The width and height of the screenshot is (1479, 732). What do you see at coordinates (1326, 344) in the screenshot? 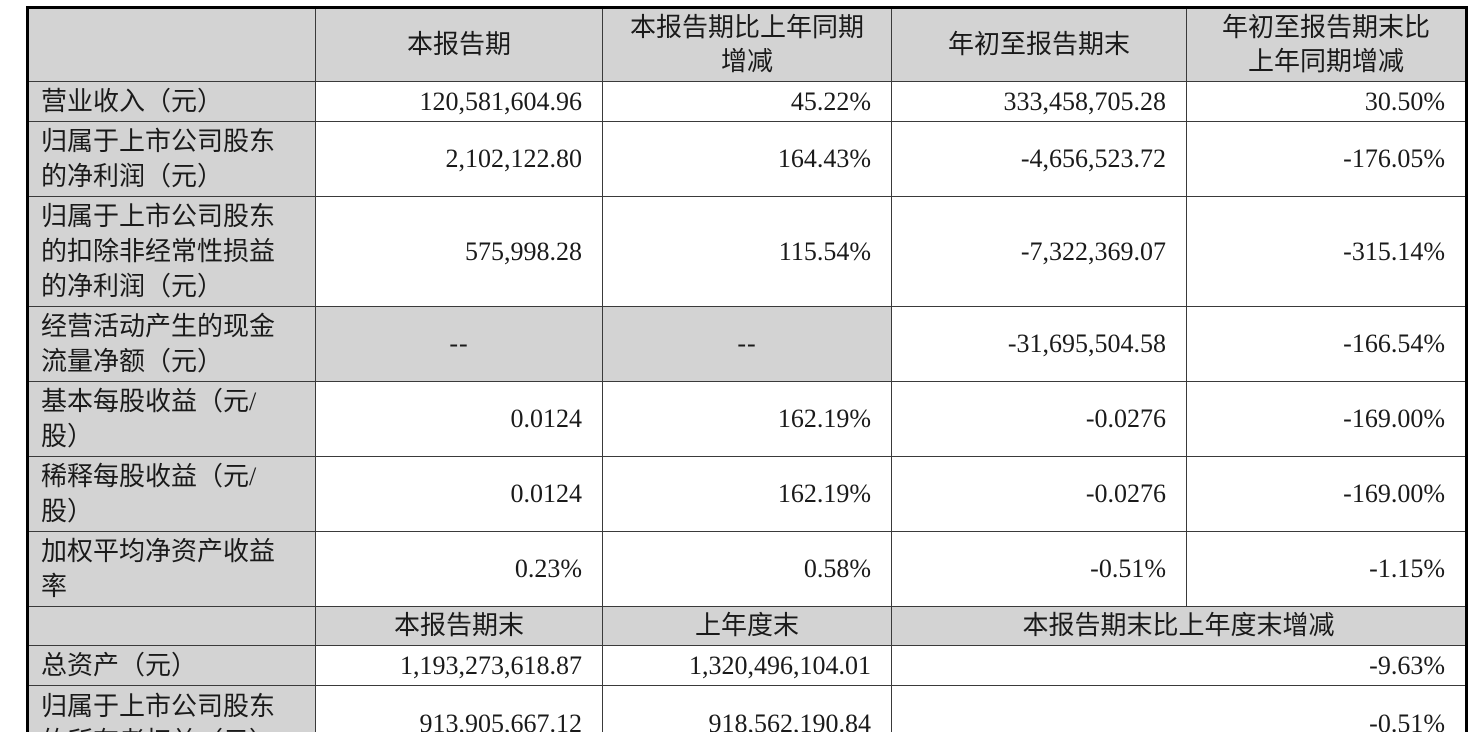
I see `metric-value: -166.54%` at bounding box center [1326, 344].